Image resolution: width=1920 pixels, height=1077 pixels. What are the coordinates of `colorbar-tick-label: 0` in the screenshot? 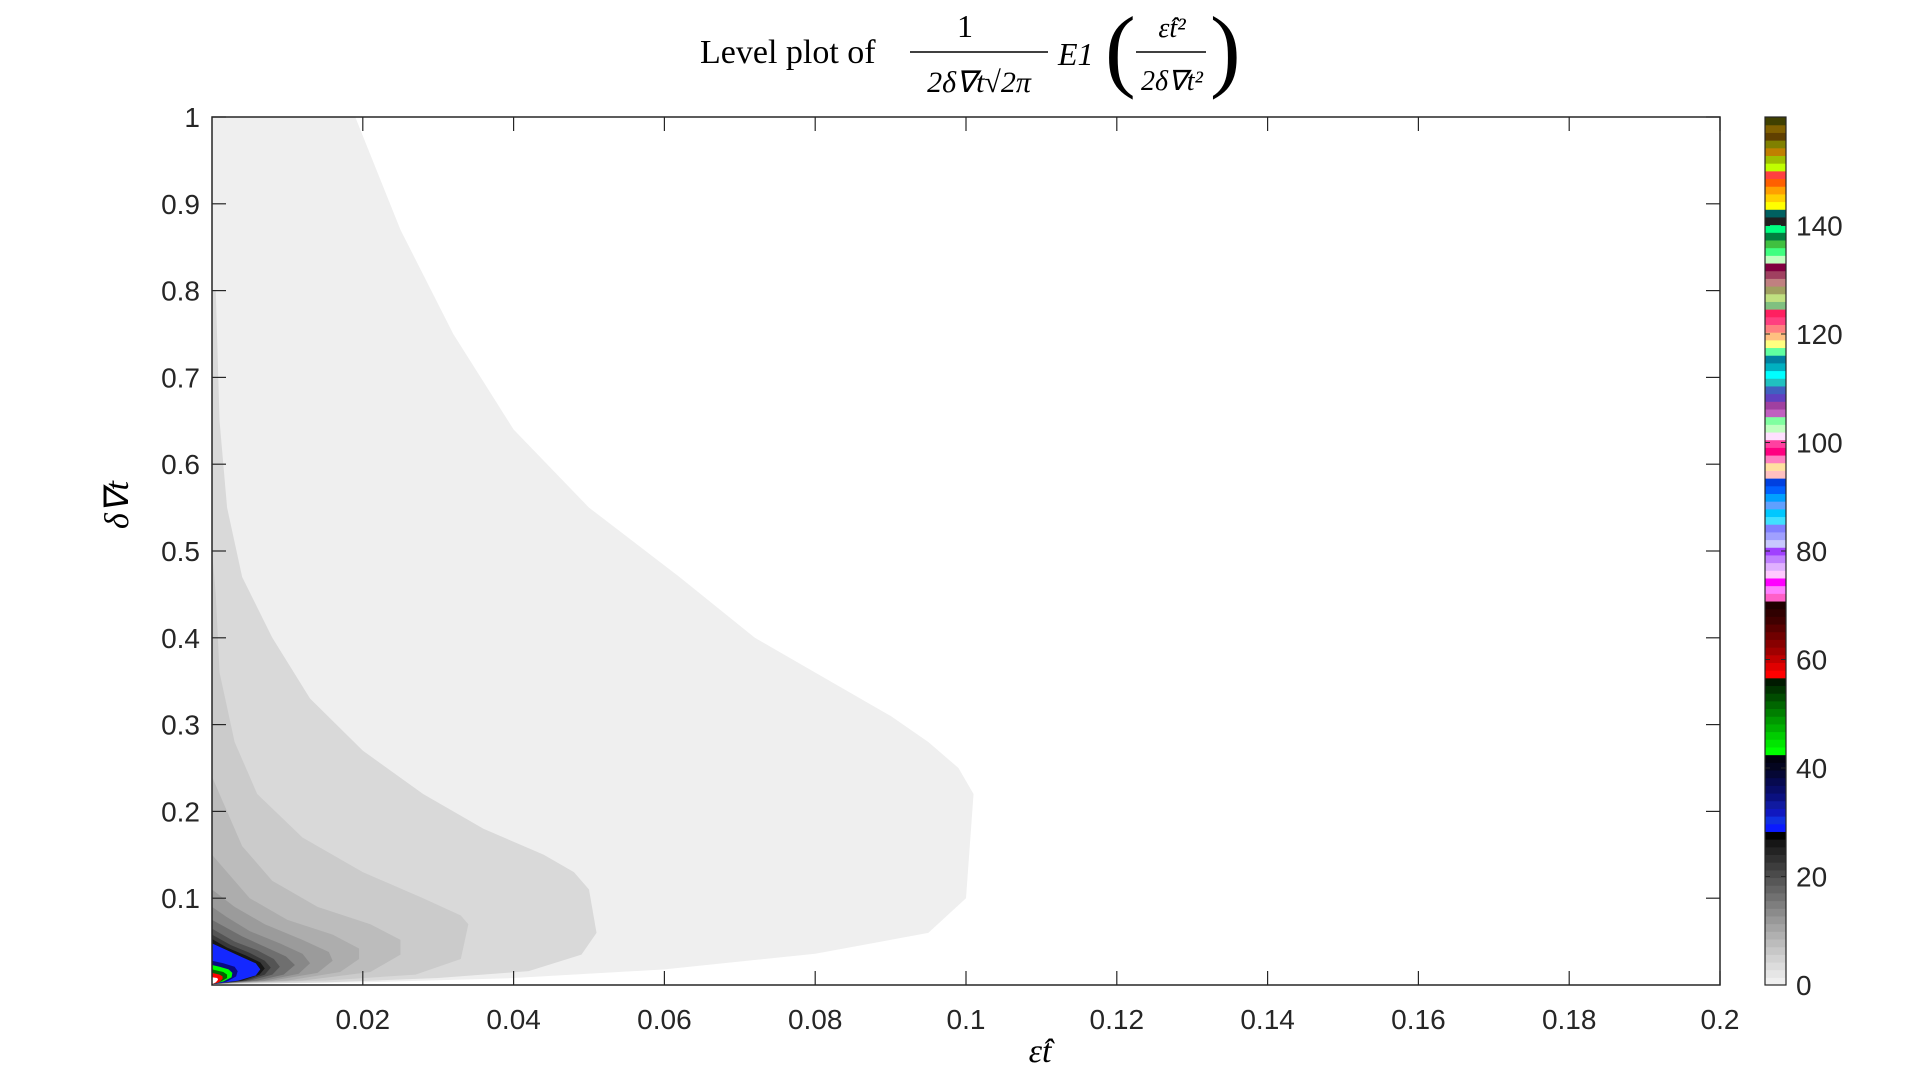 It's located at (1804, 985).